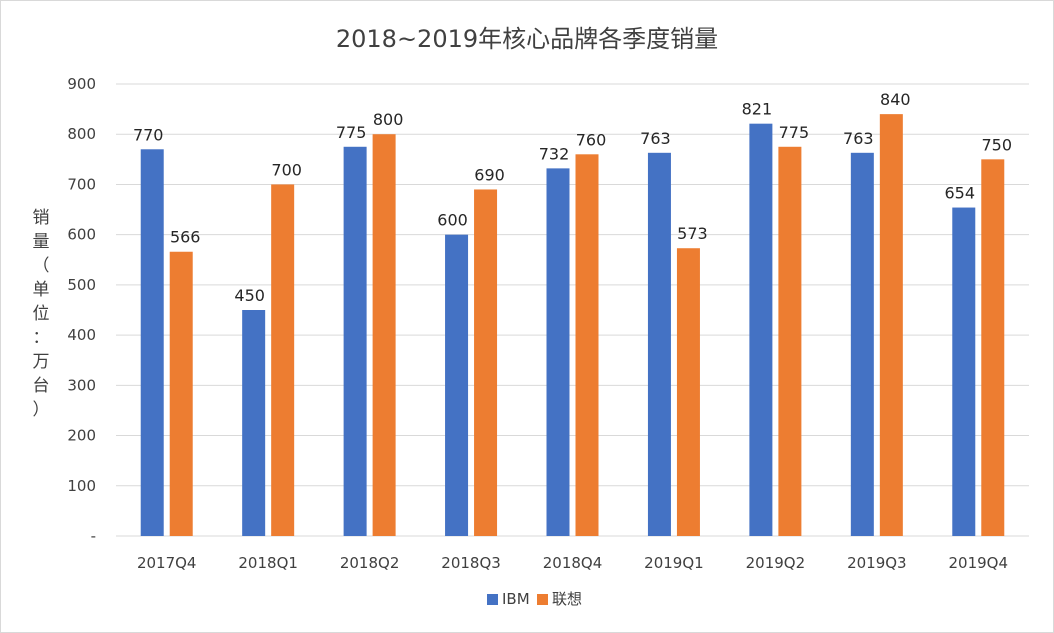 Image resolution: width=1054 pixels, height=633 pixels. I want to click on data-label: 840, so click(895, 99).